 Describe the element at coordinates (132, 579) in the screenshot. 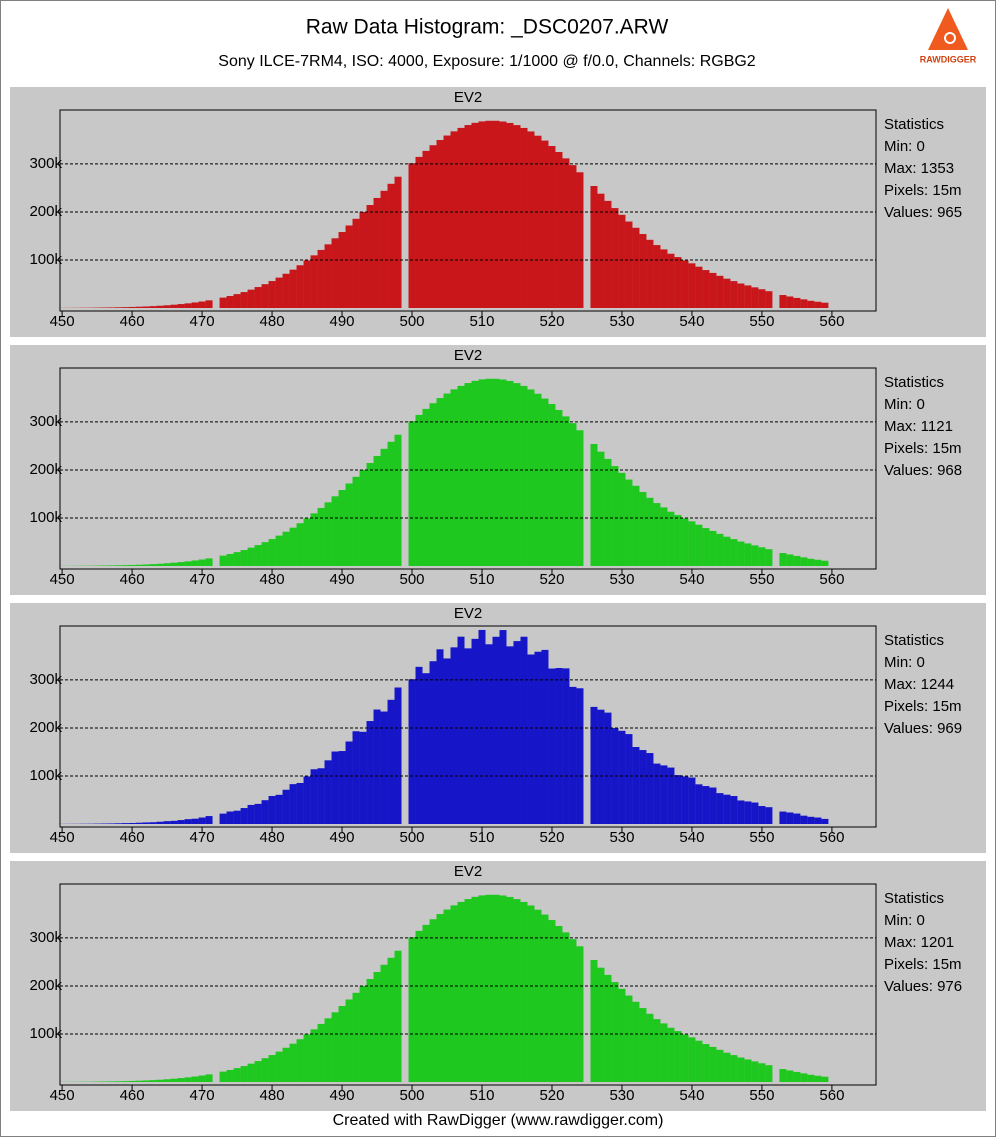

I see `x-tick-label: 460` at that location.